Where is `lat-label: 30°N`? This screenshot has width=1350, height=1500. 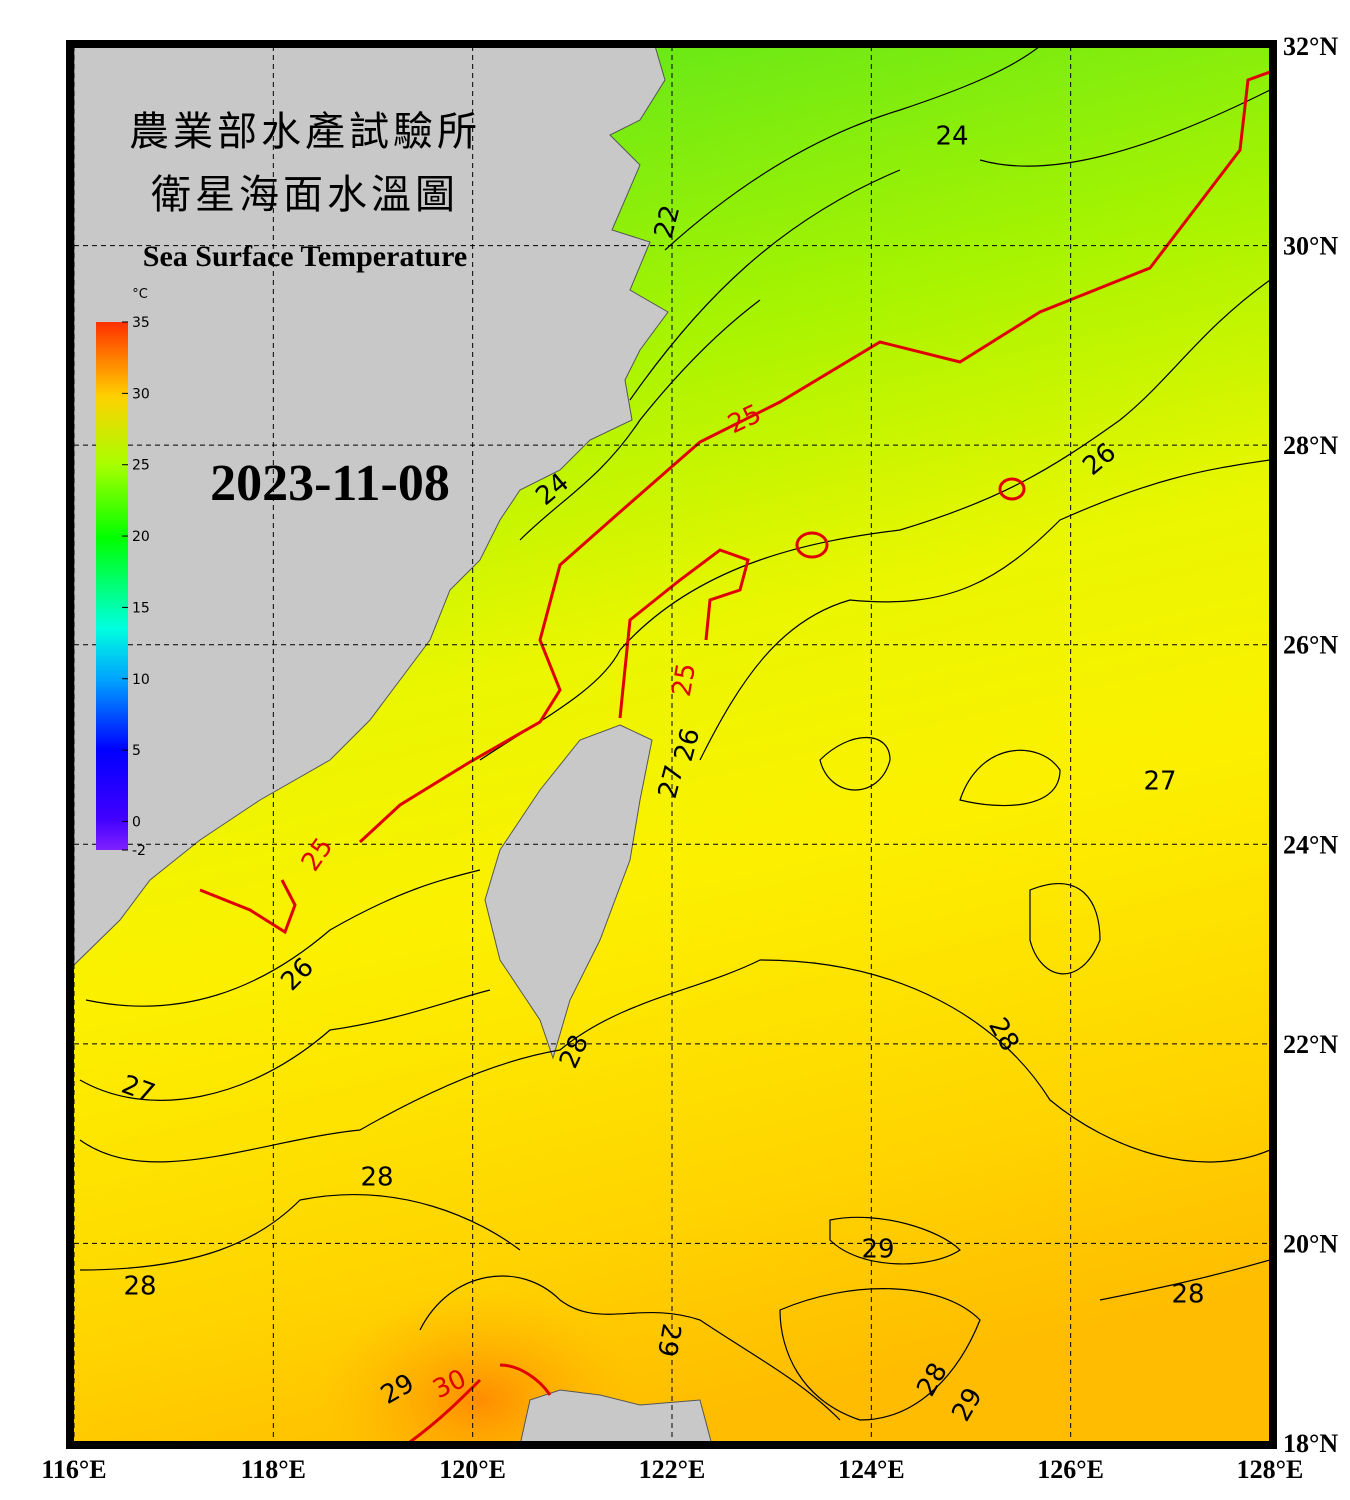
lat-label: 30°N is located at coordinates (1310, 246).